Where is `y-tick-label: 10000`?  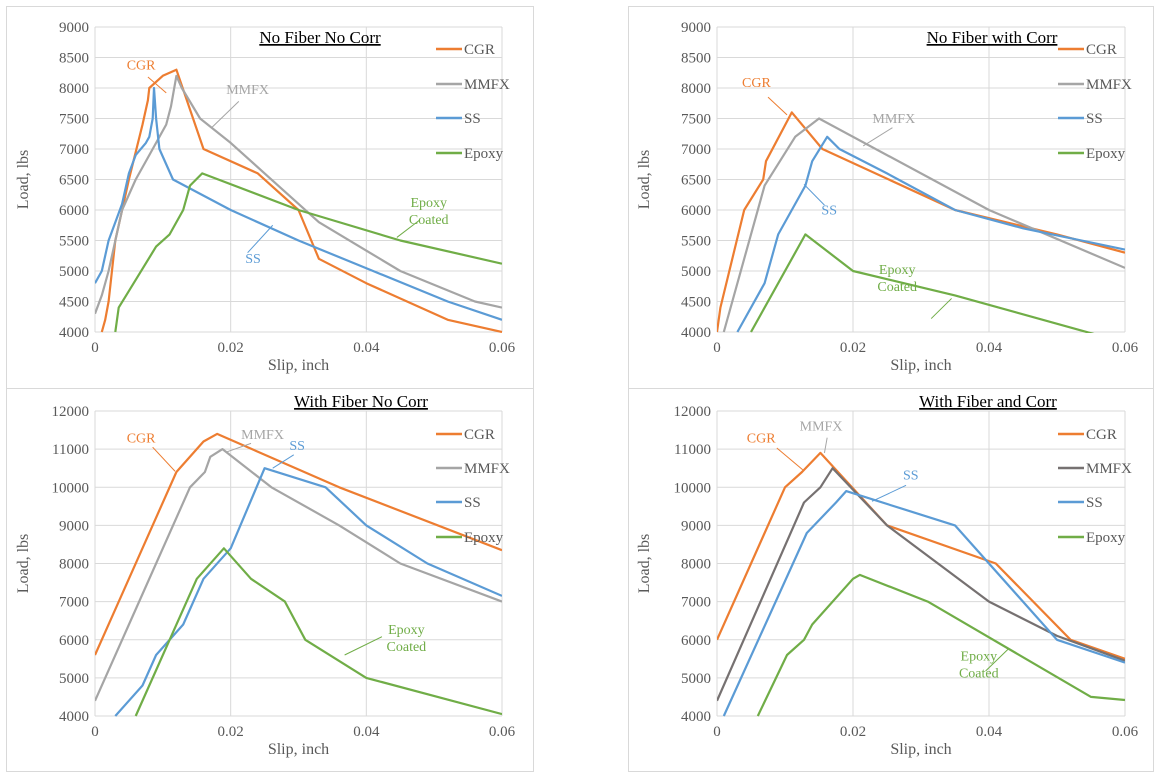 y-tick-label: 10000 is located at coordinates (693, 488).